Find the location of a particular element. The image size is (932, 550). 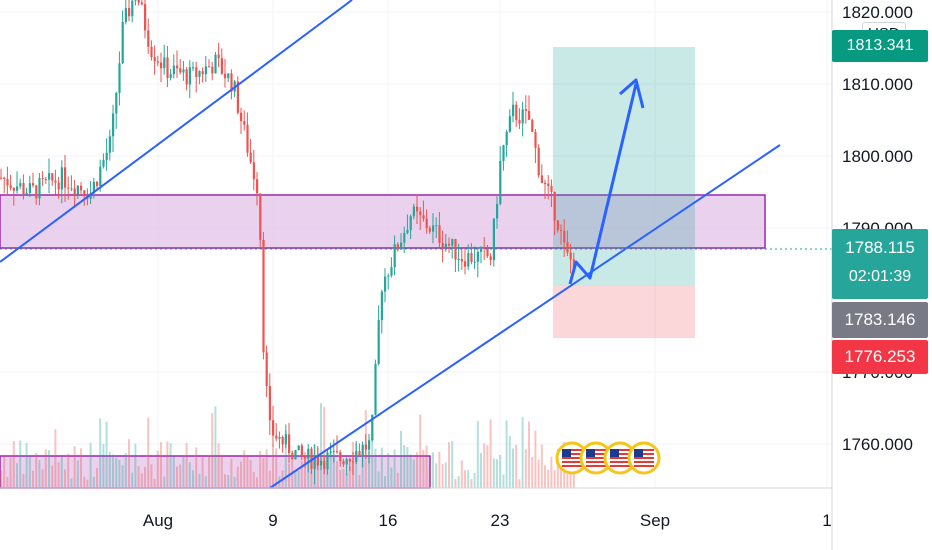

price-tick-label: 1800.000 is located at coordinates (877, 156).